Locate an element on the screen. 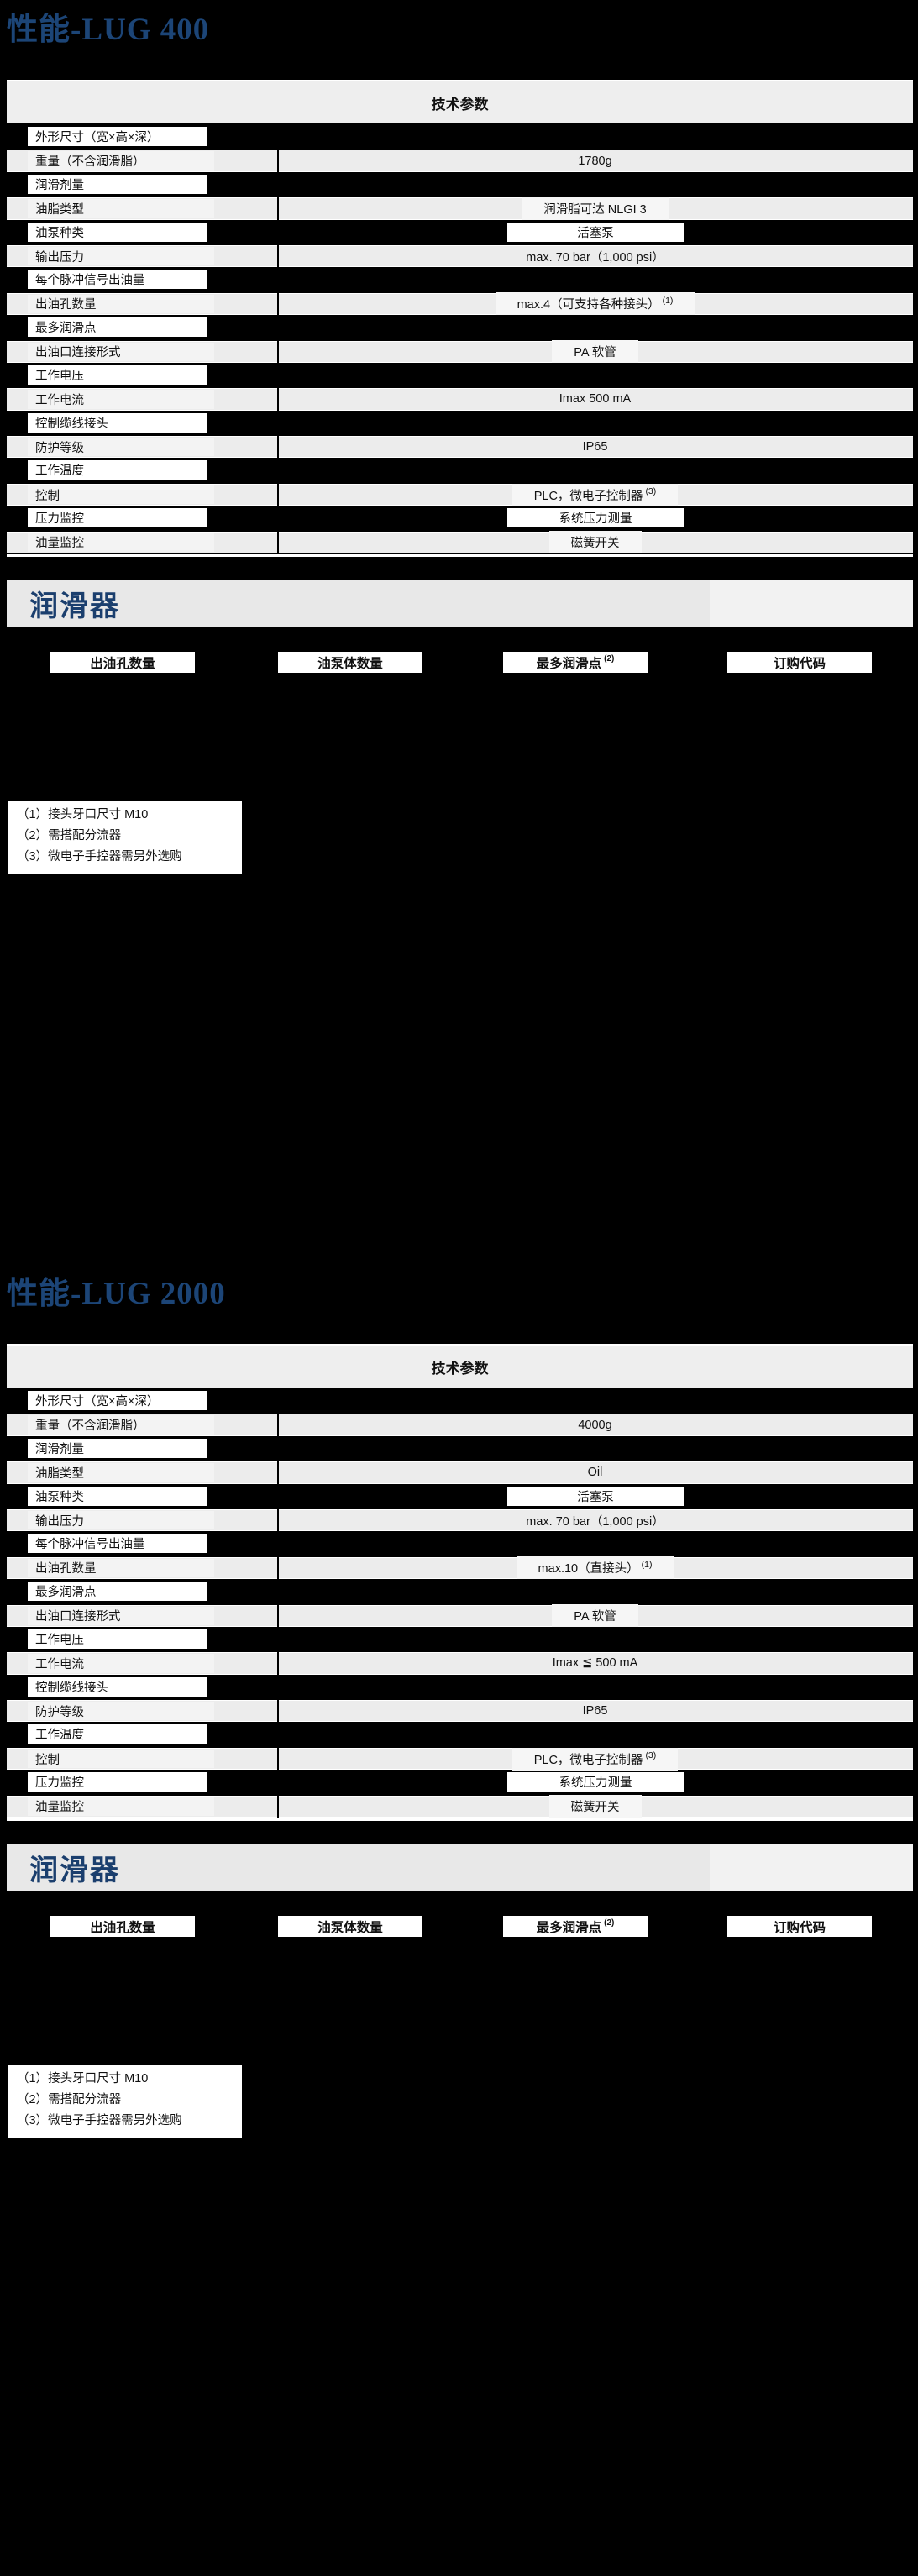 The height and width of the screenshot is (2576, 918). value-text: 4000g is located at coordinates (595, 1425).